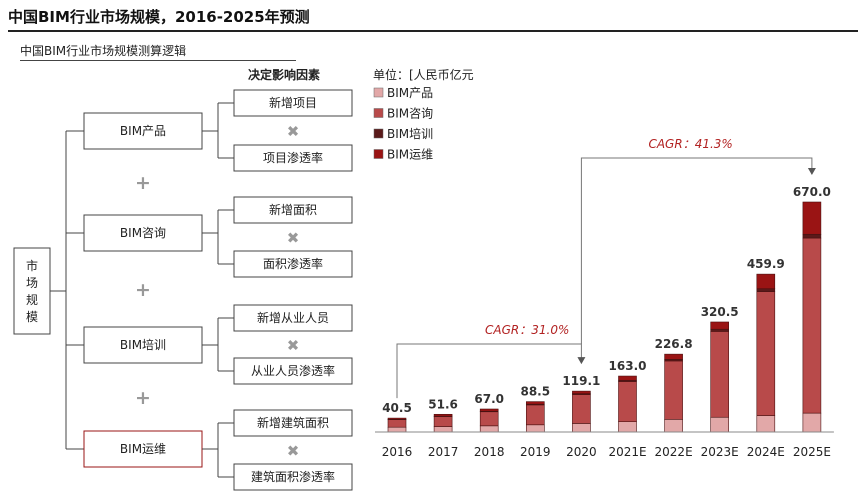 This screenshot has width=865, height=491. Describe the element at coordinates (32, 317) in the screenshot. I see `root-label-char: 模` at that location.